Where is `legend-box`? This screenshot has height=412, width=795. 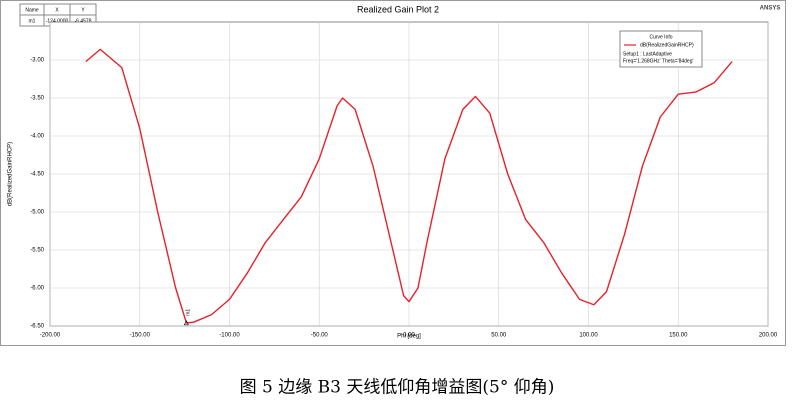
legend-box is located at coordinates (661, 49).